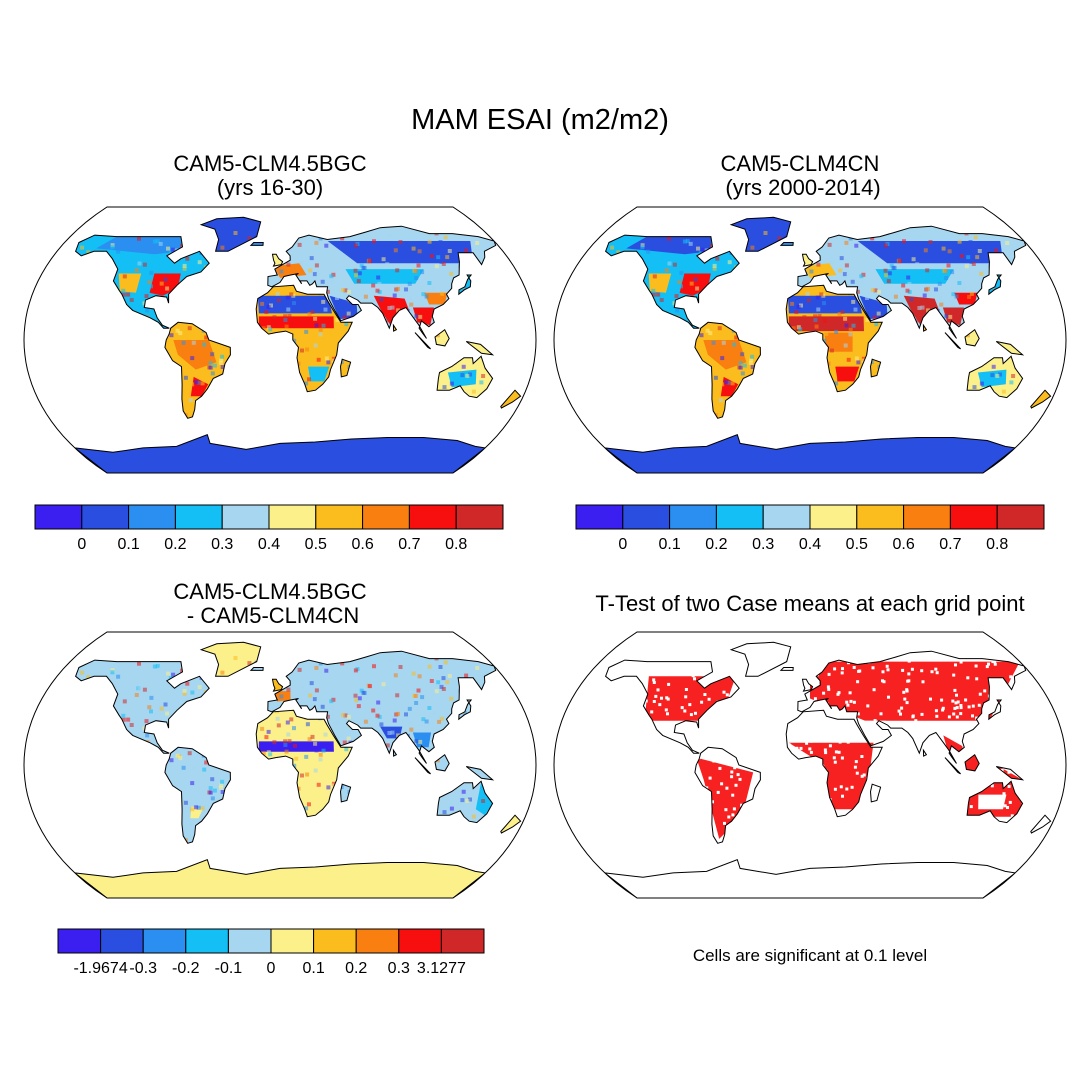 The width and height of the screenshot is (1080, 1080). What do you see at coordinates (270, 187) in the screenshot?
I see `panel-title-line2: (yrs 16-30)` at bounding box center [270, 187].